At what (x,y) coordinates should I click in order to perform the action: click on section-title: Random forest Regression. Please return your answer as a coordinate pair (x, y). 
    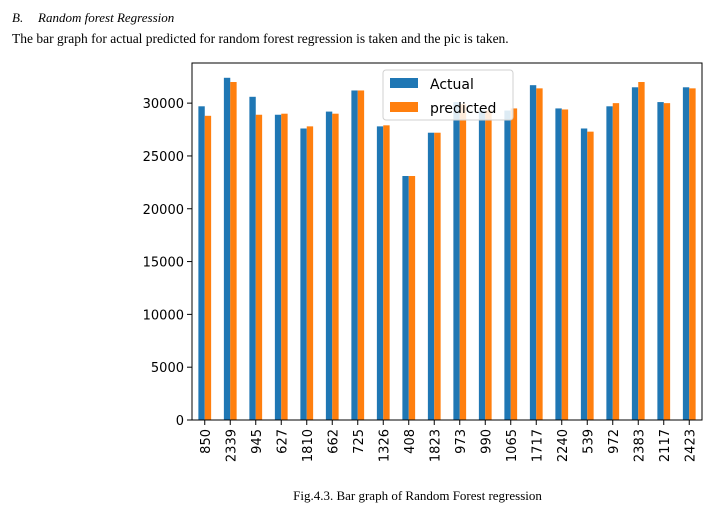
    Looking at the image, I should click on (106, 17).